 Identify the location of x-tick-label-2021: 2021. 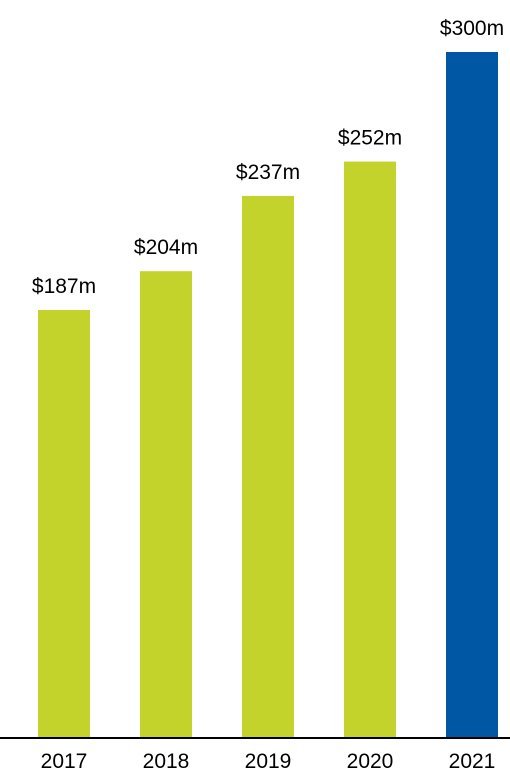
(472, 761).